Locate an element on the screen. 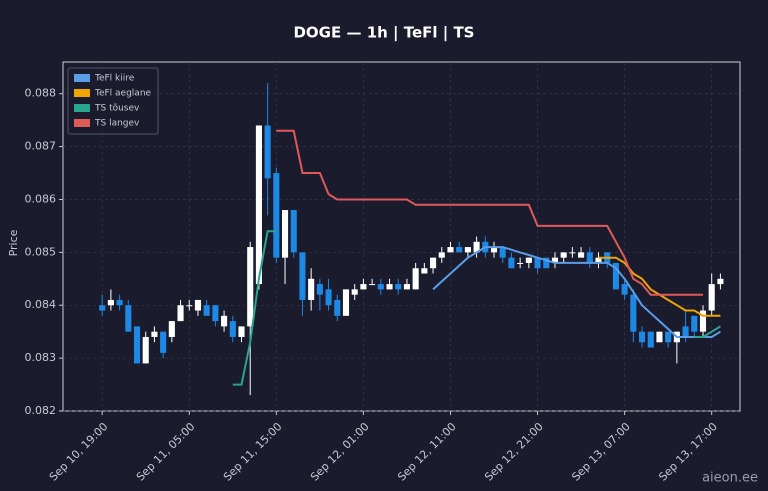  legend-box is located at coordinates (113, 101).